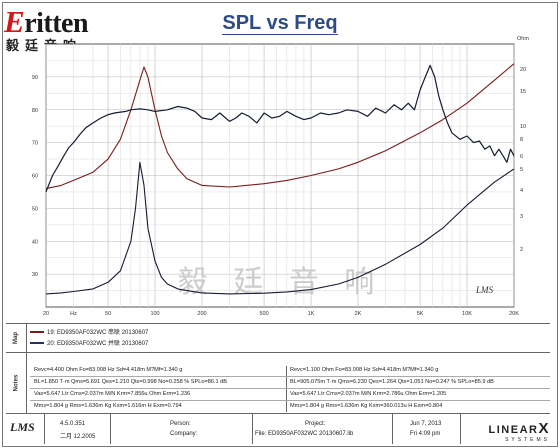  What do you see at coordinates (22, 427) in the screenshot?
I see `footer-lms-logo: LMS` at bounding box center [22, 427].